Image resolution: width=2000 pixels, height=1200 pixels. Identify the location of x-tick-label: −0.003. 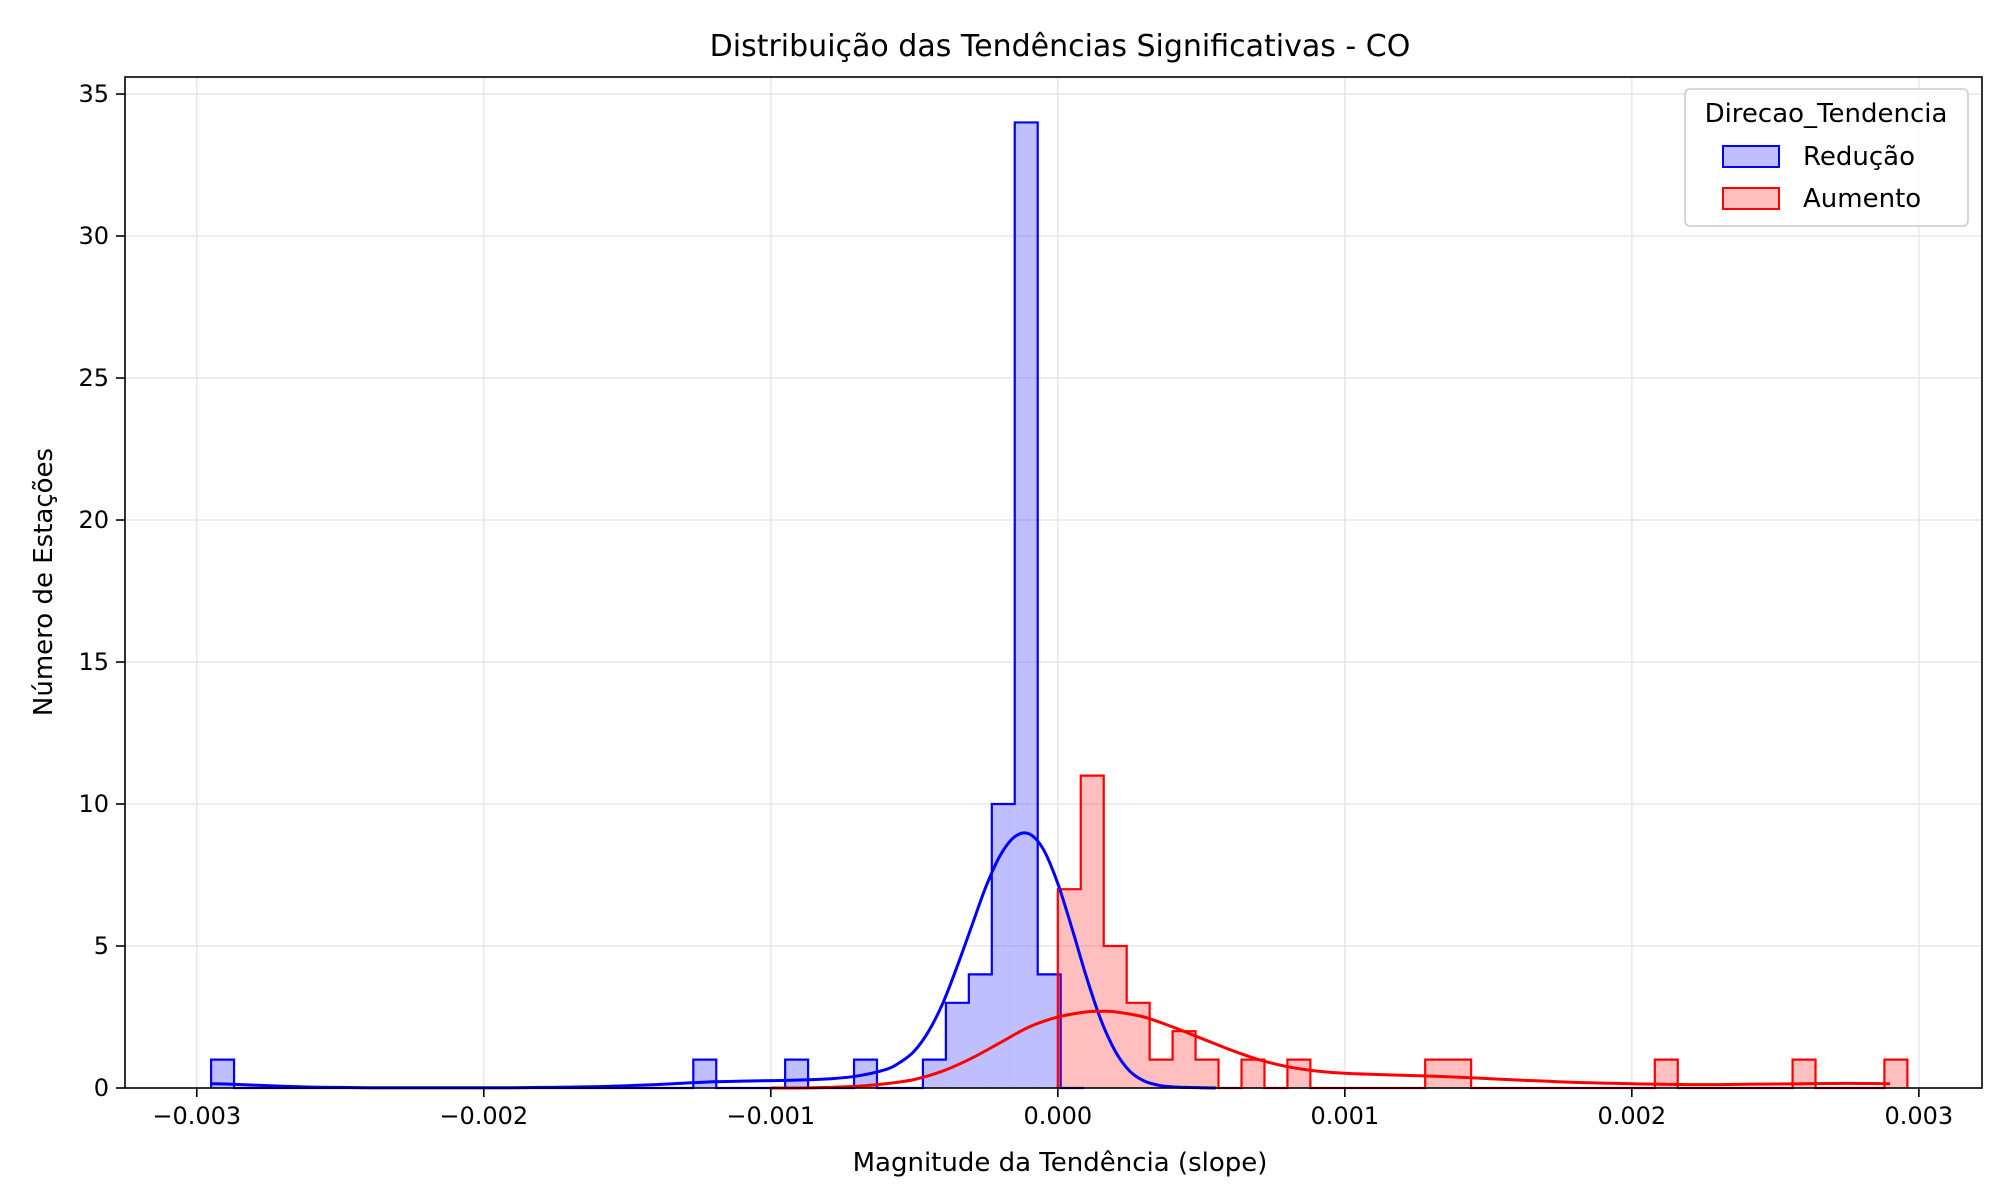
(196, 1116).